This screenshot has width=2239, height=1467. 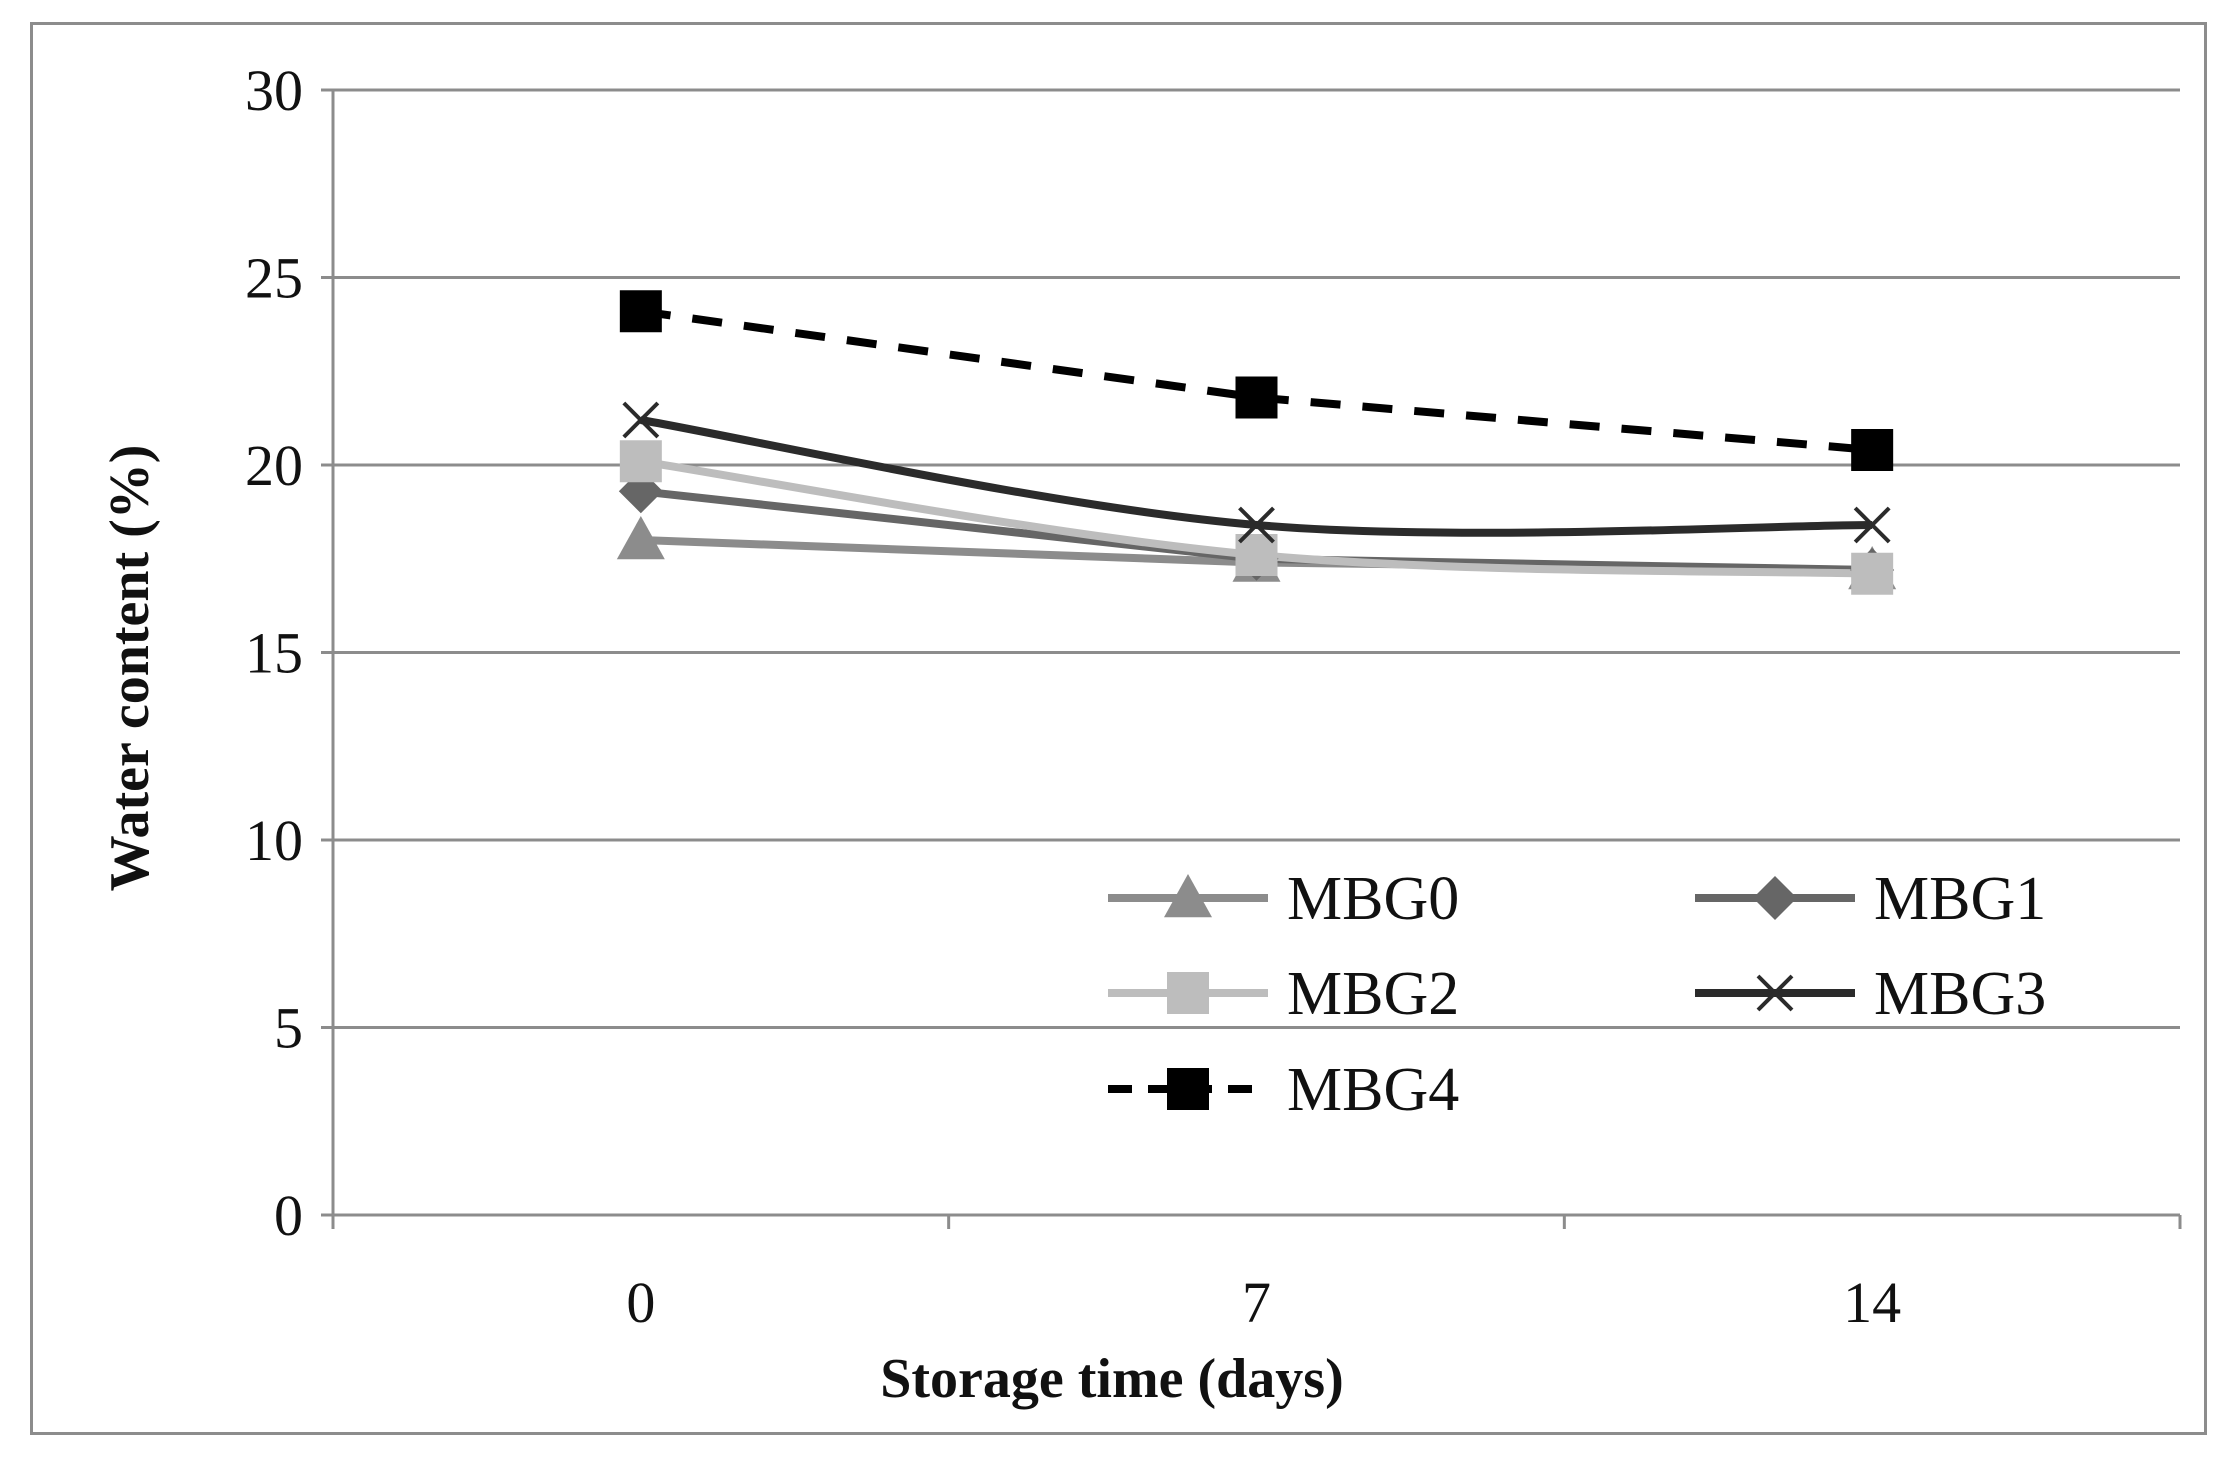 I want to click on legend-label-mbg2: MBG2, so click(x=1373, y=994).